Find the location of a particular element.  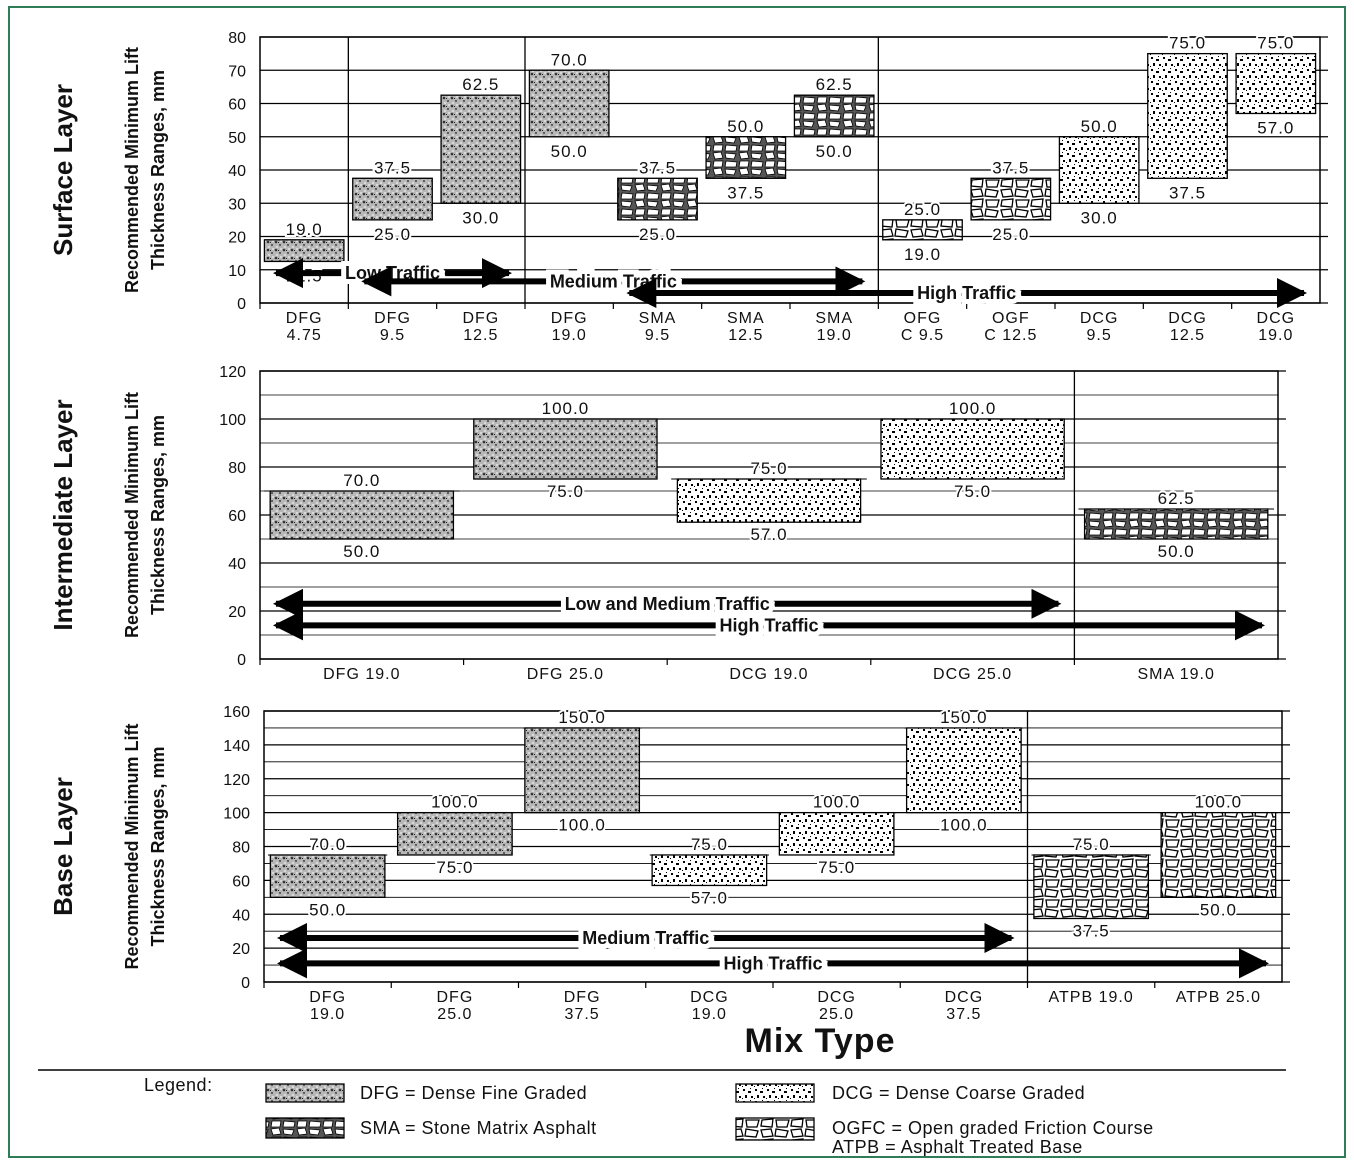

surface-layer-title: Surface Layer is located at coordinates (63, 170).